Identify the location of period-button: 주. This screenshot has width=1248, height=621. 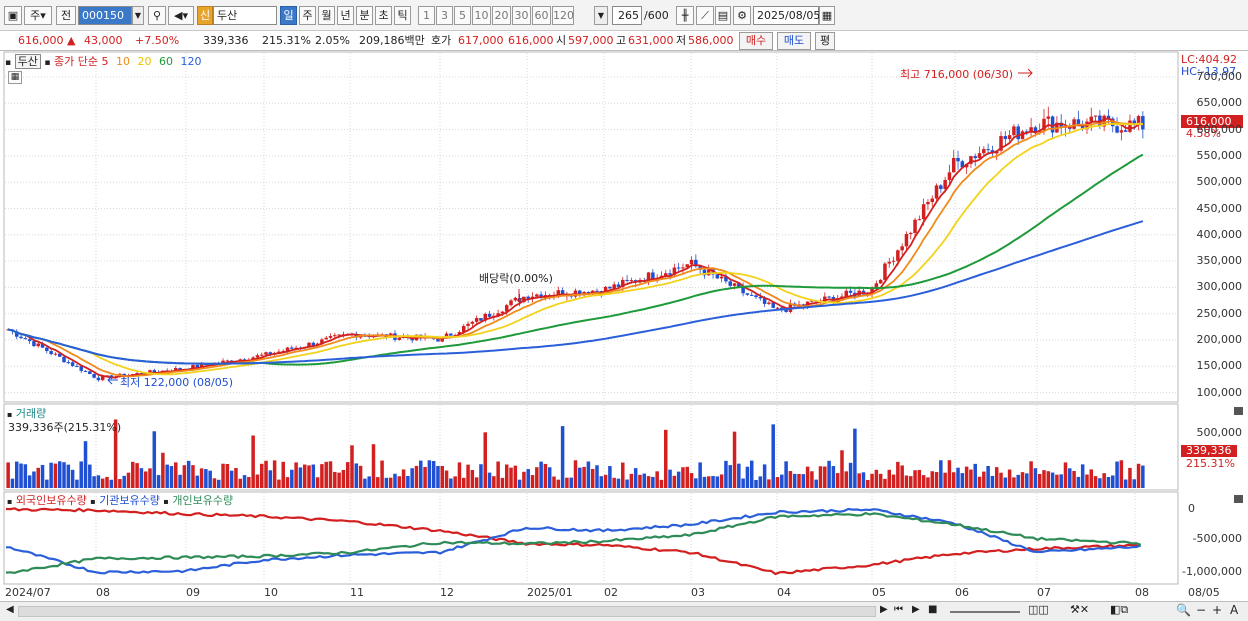
(307, 15).